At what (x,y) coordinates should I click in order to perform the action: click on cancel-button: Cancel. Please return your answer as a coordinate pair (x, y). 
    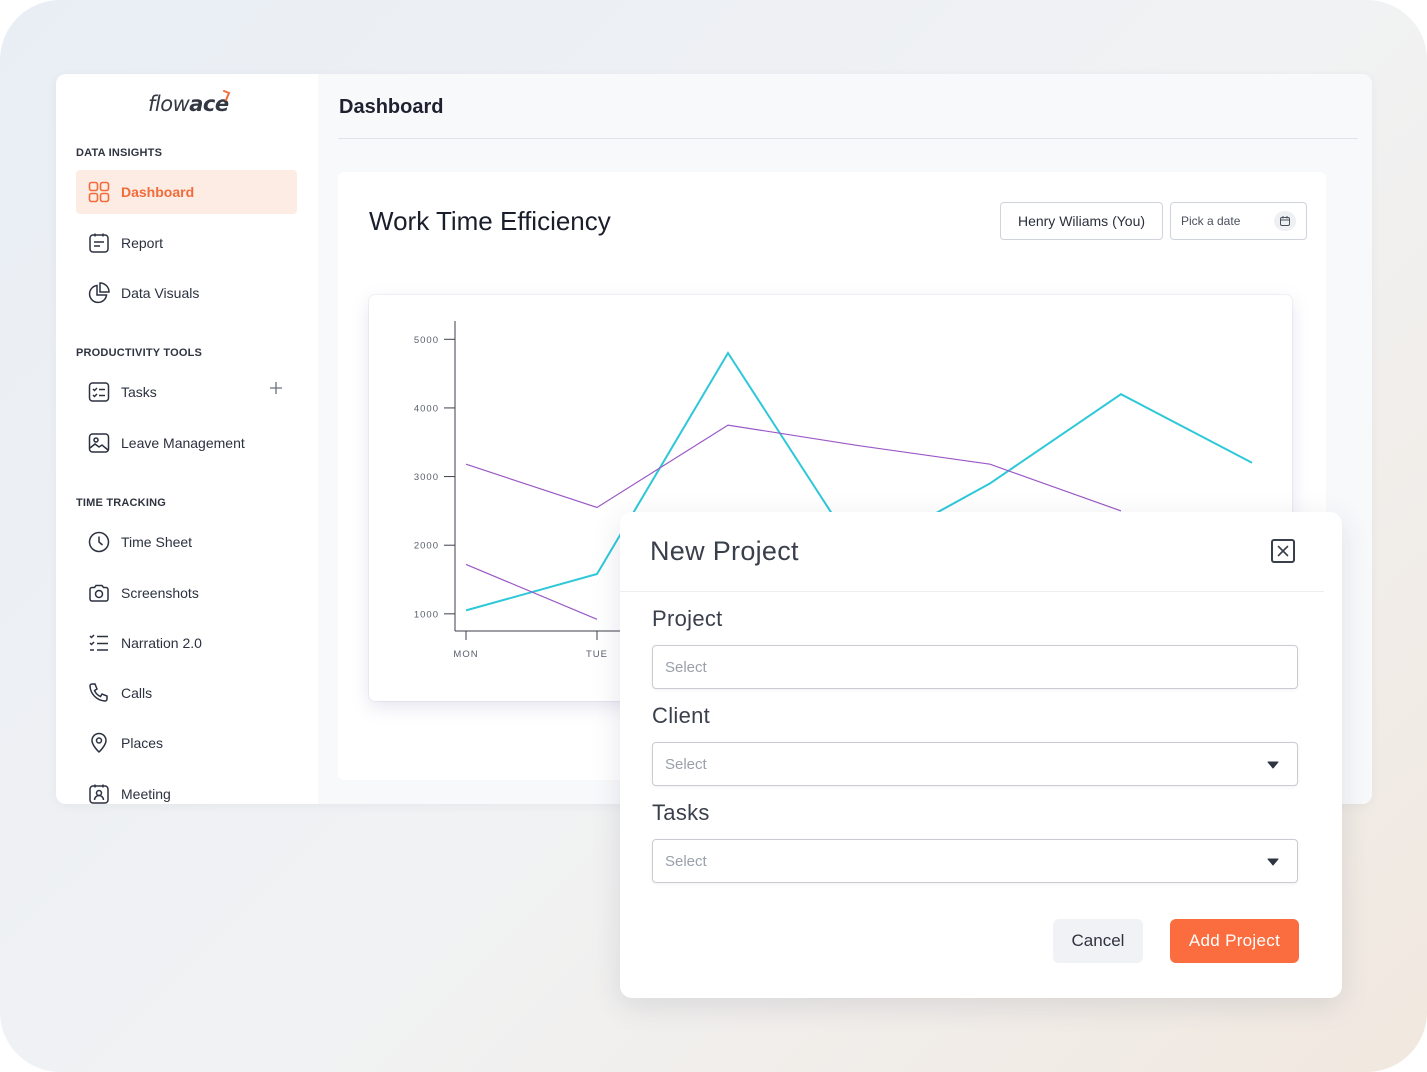
    Looking at the image, I should click on (1098, 941).